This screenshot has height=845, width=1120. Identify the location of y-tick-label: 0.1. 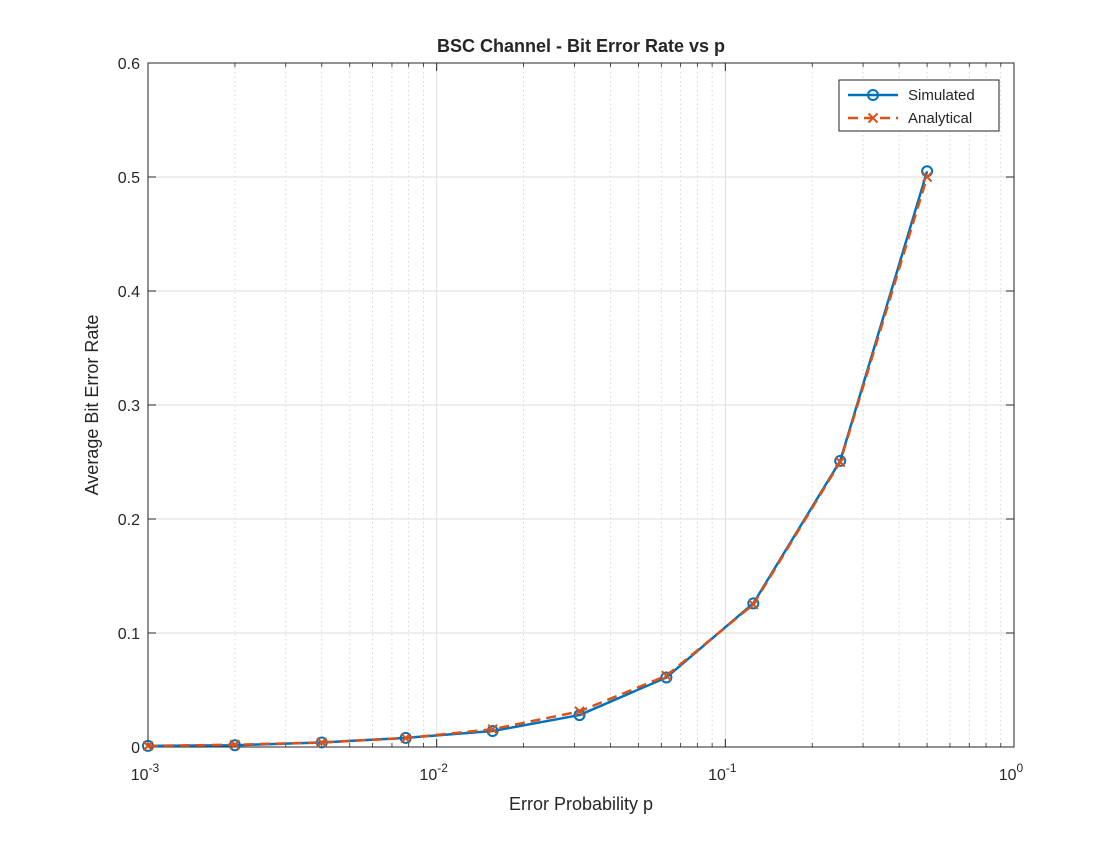
(129, 634).